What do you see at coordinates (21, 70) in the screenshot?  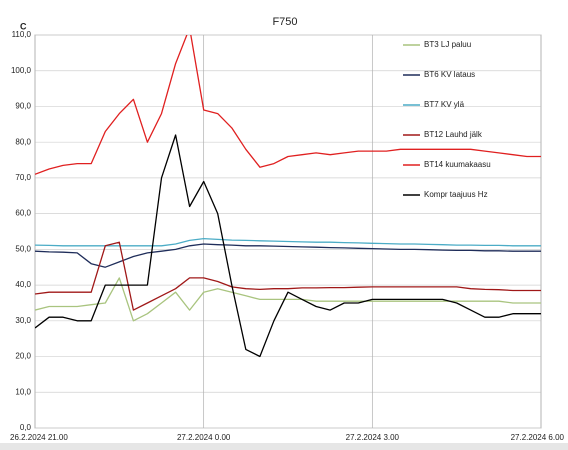 I see `y-tick-label: 100,0` at bounding box center [21, 70].